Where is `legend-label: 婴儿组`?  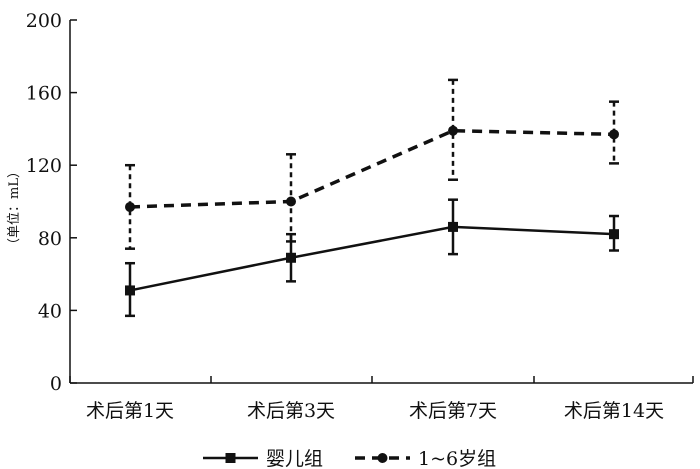
legend-label: 婴儿组 is located at coordinates (294, 458).